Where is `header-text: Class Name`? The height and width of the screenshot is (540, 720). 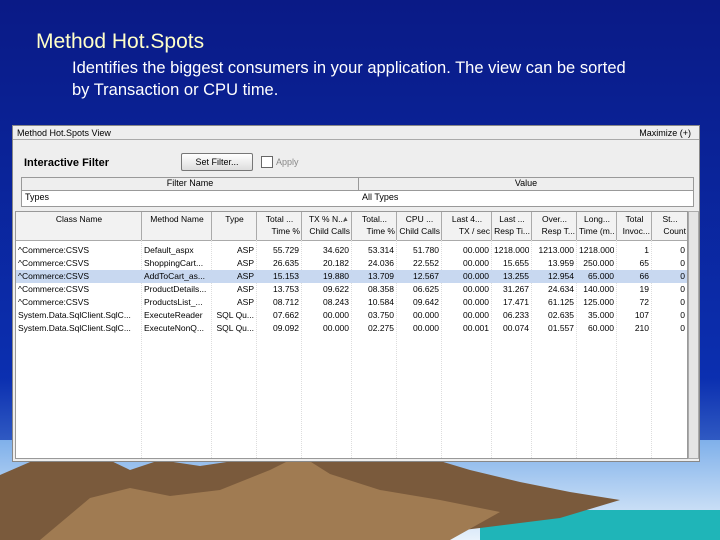
header-text: Class Name is located at coordinates (79, 219).